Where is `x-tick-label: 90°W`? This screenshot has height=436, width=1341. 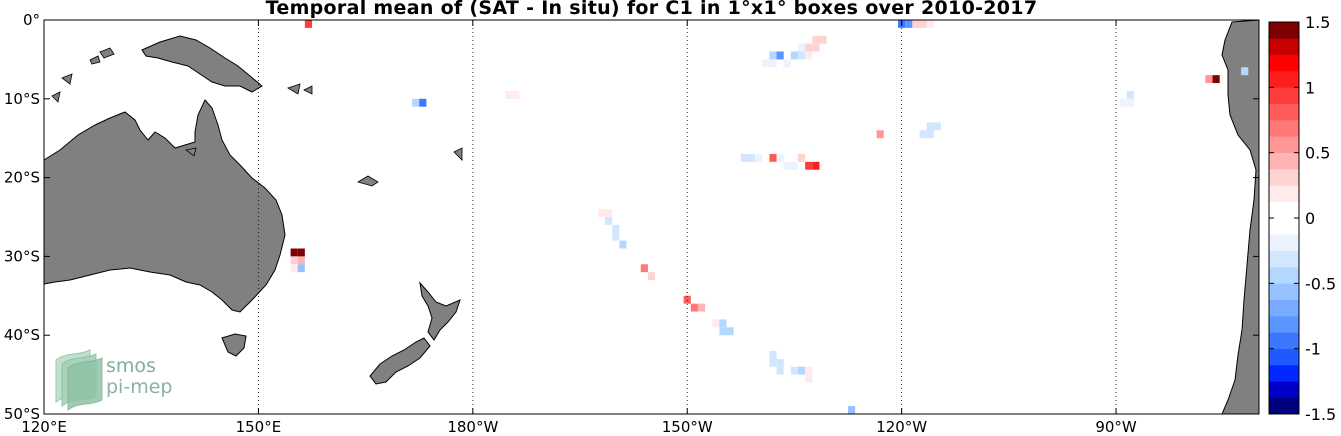
x-tick-label: 90°W is located at coordinates (1116, 427).